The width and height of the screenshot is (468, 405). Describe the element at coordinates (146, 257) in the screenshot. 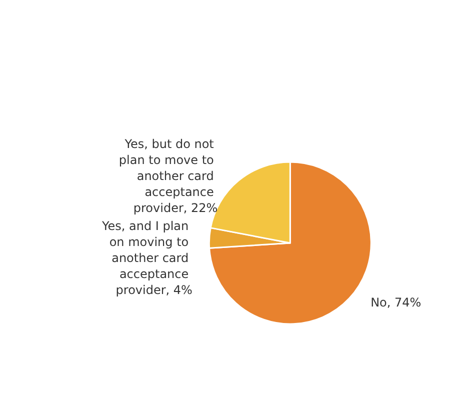

I see `slice-label: Yes, and I plan on moving to another card acceptance provider, 4%` at that location.